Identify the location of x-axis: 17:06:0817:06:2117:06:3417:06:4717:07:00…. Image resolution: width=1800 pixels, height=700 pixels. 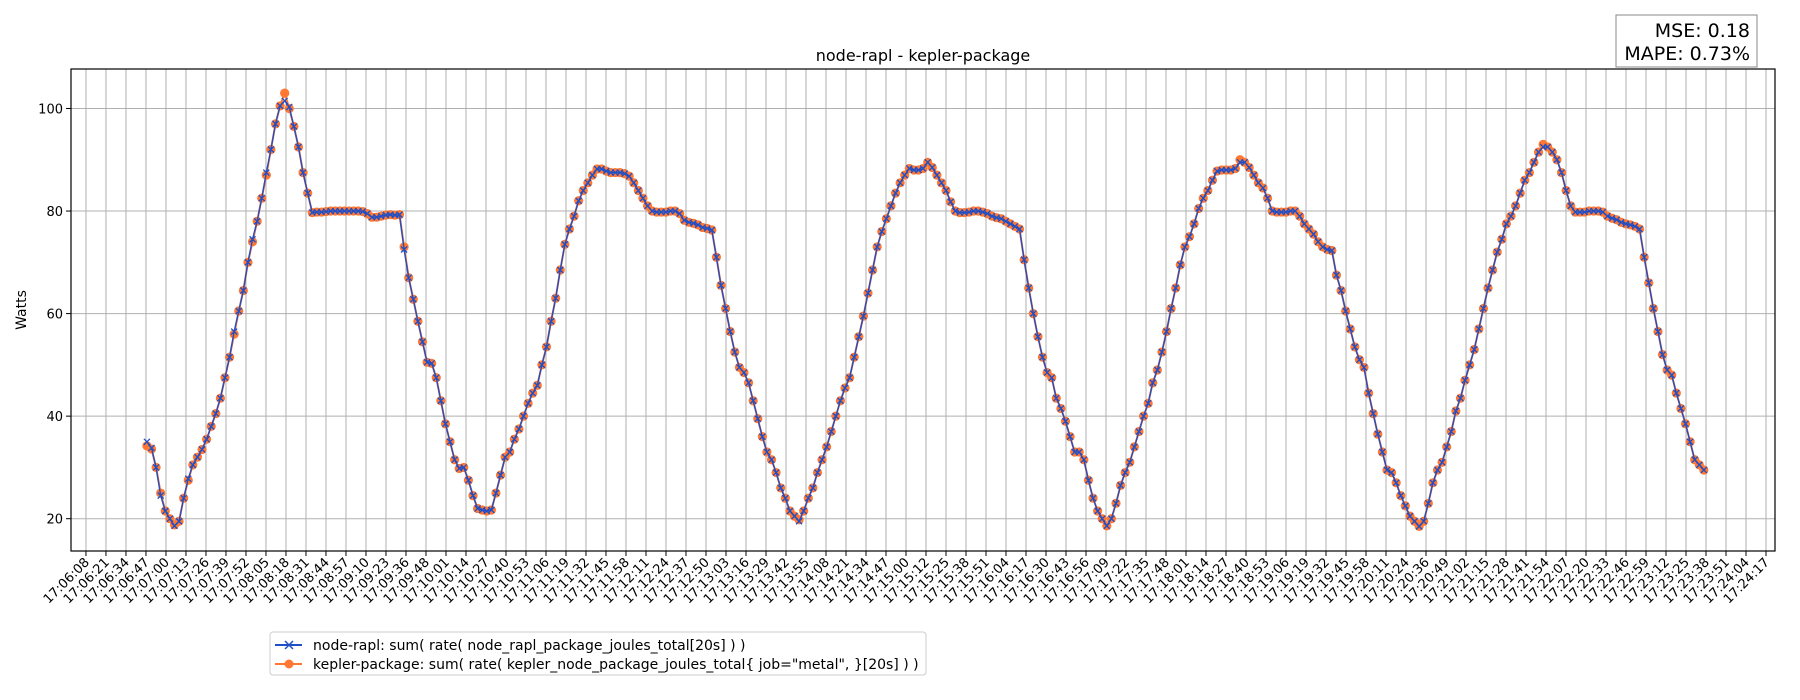
(907, 579).